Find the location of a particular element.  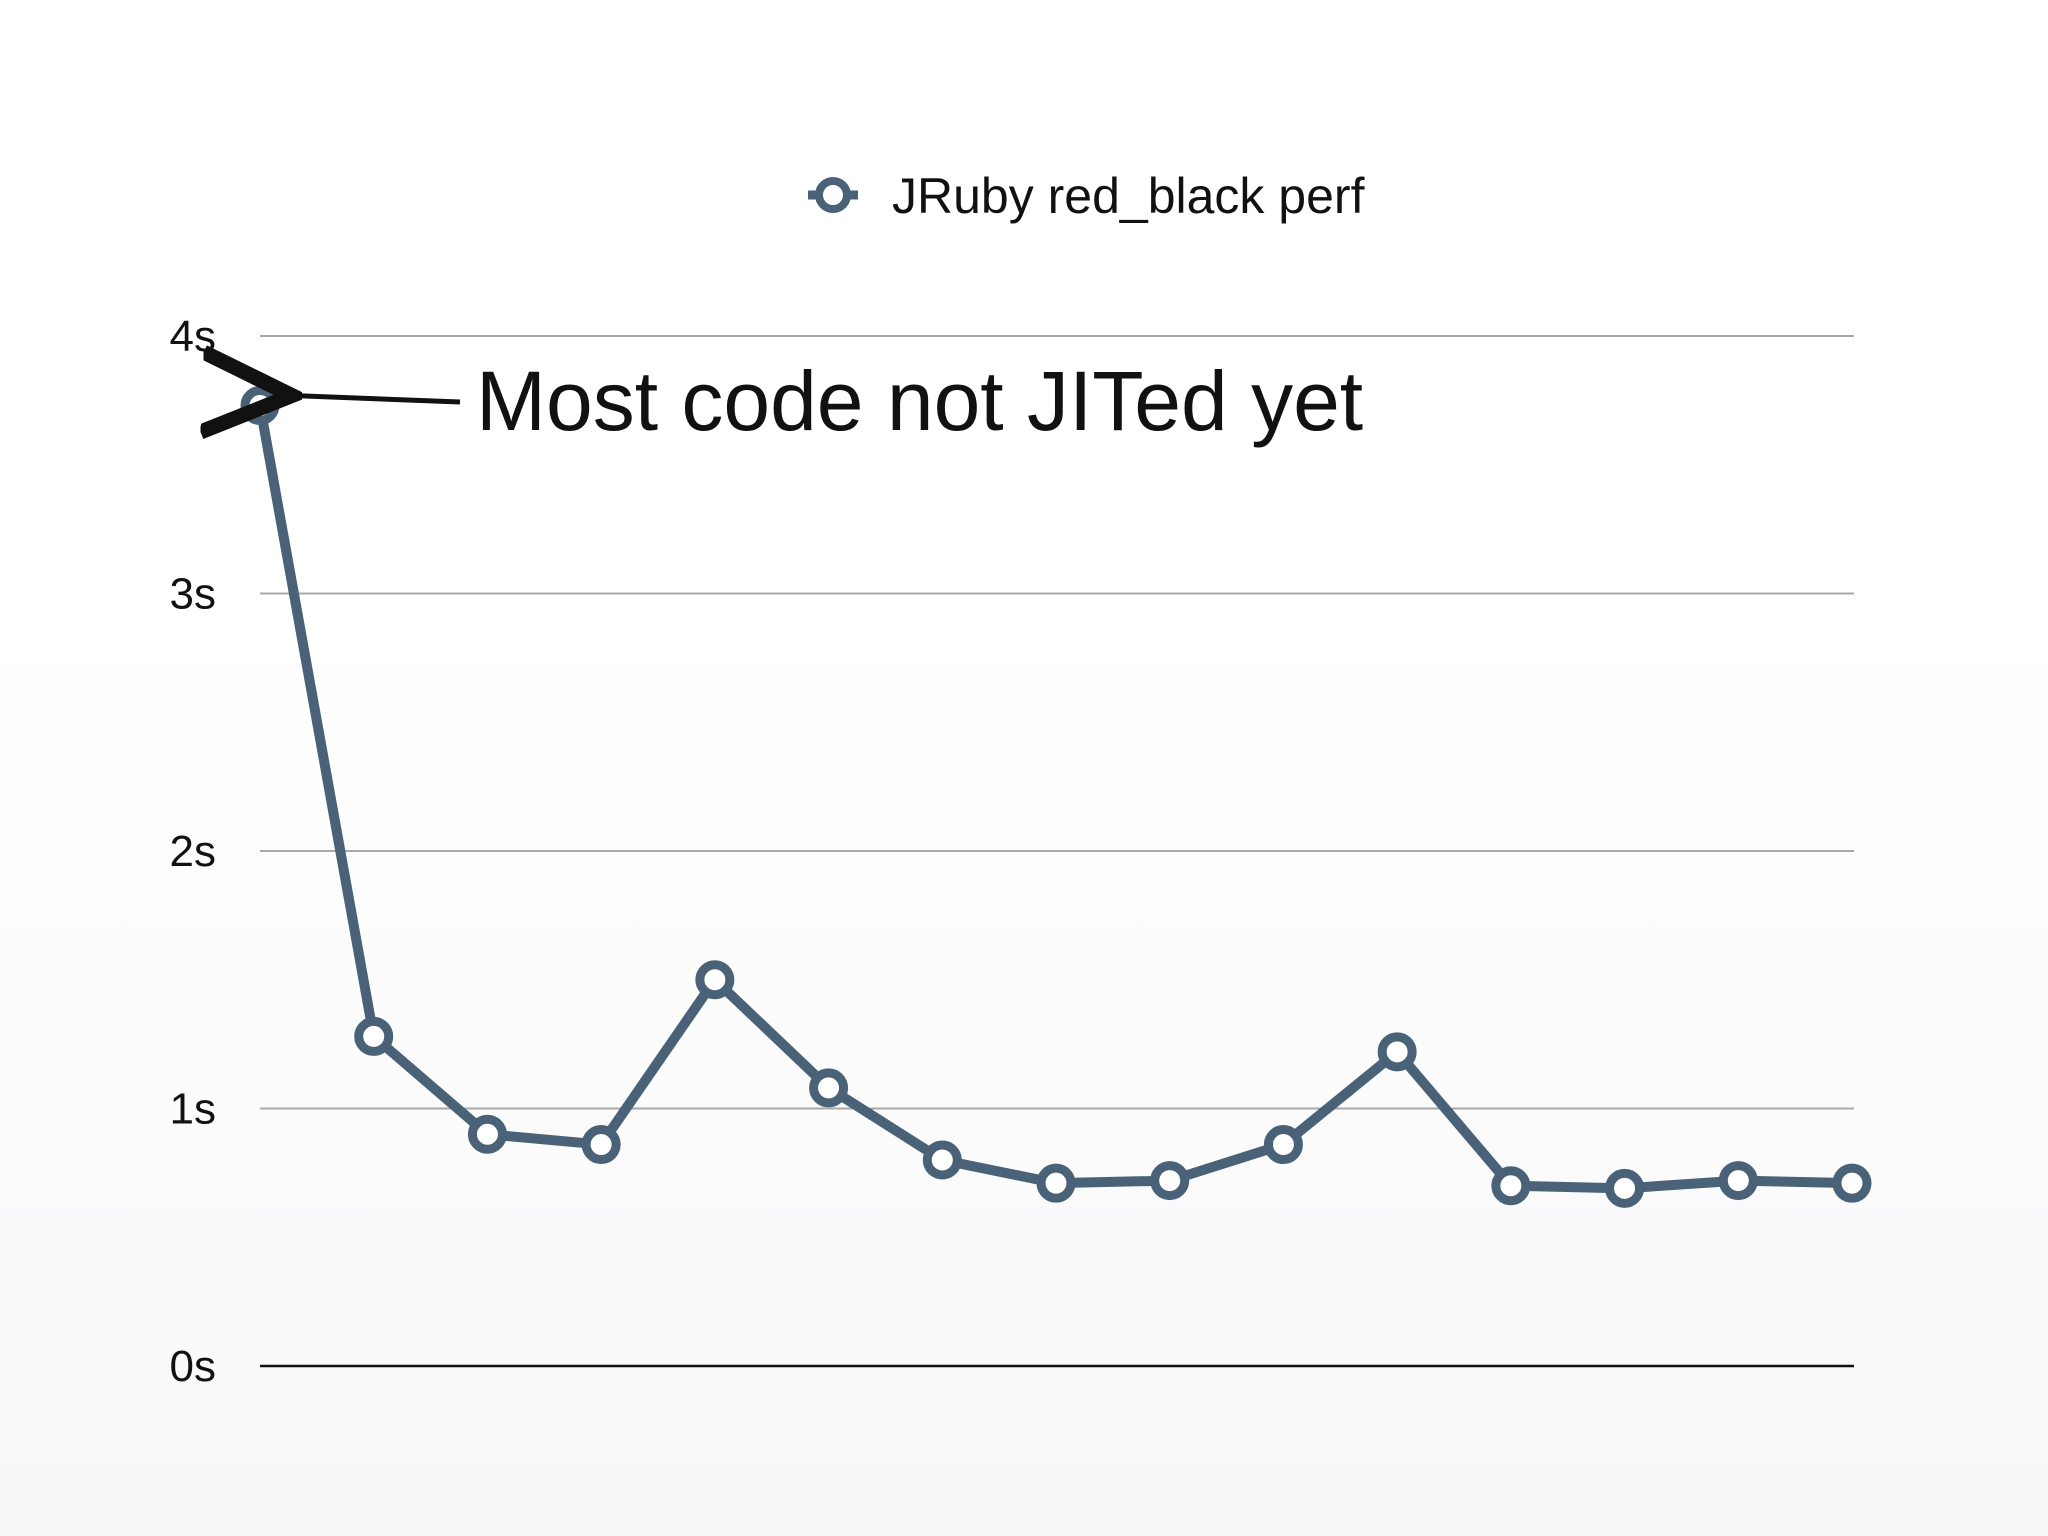

y-tick-label-3s: 3s is located at coordinates (193, 594).